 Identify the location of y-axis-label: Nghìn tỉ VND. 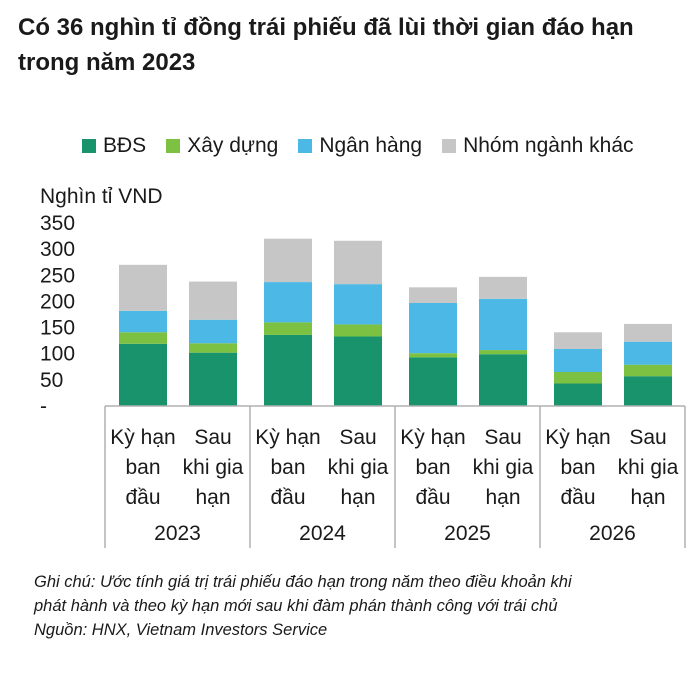
(101, 196).